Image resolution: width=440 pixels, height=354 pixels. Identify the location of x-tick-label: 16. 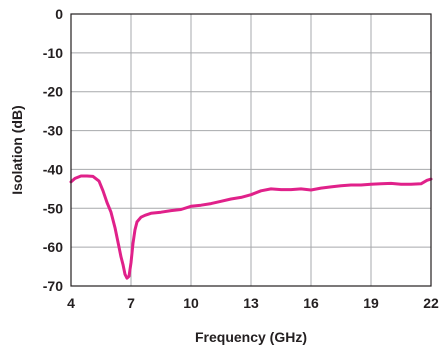
(311, 303).